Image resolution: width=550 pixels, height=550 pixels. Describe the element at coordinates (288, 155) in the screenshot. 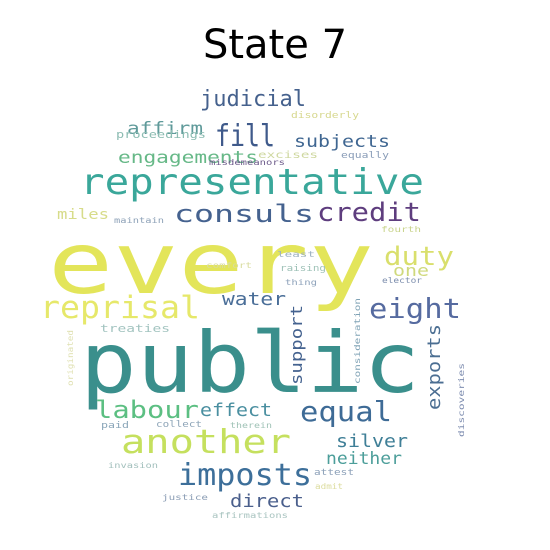

I see `word-excises: excises` at that location.